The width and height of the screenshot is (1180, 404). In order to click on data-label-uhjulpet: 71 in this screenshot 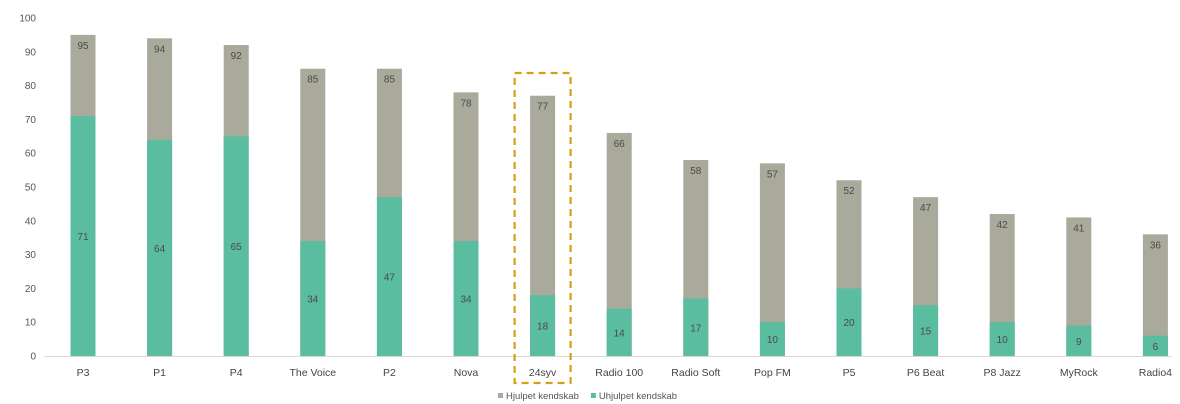, I will do `click(83, 237)`.